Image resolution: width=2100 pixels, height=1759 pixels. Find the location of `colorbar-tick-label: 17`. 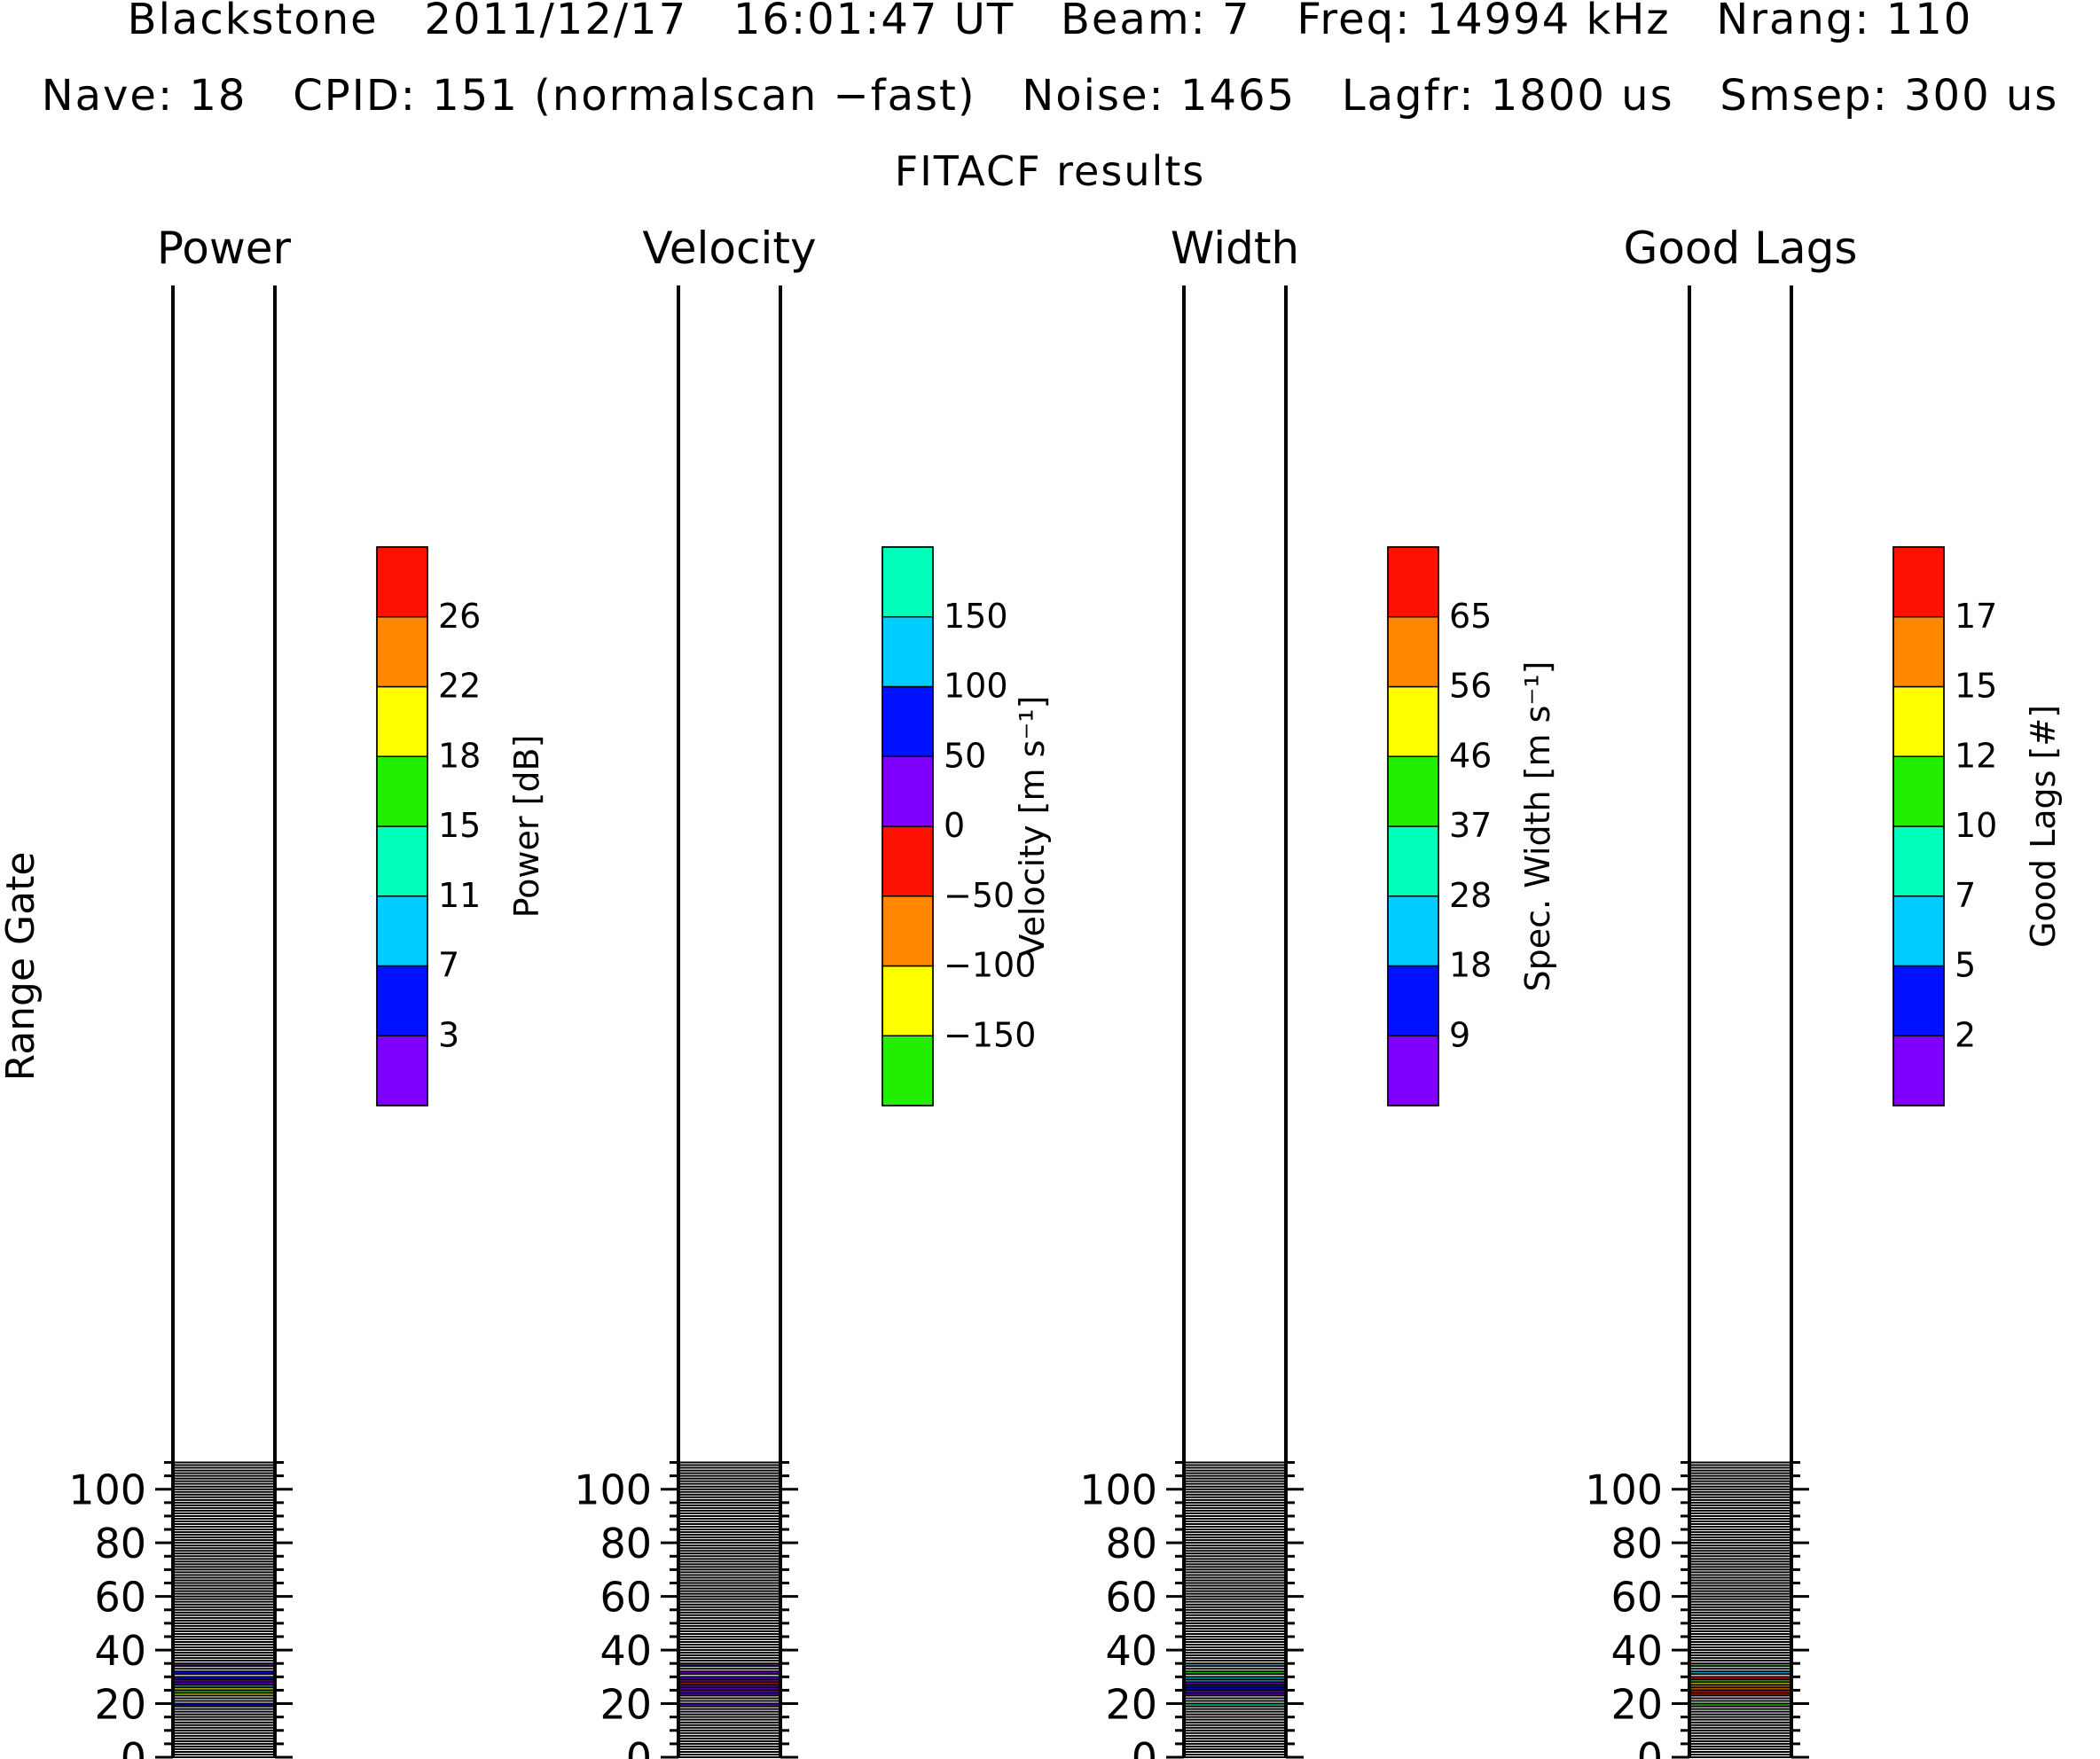

colorbar-tick-label: 17 is located at coordinates (1976, 616).